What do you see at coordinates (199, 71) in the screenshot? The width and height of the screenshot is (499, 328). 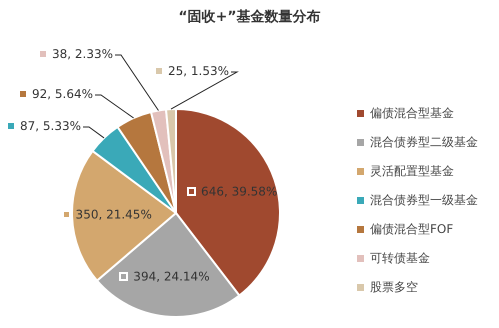 I see `data-label: 25, 1.53%` at bounding box center [199, 71].